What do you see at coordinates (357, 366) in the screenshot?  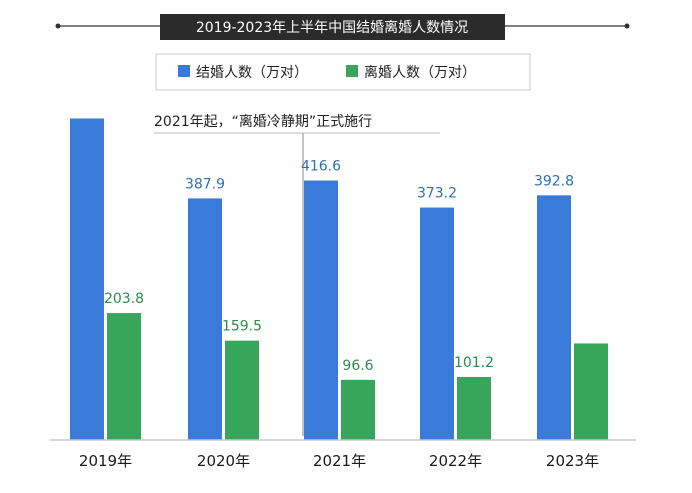 I see `value-label-divorce-2: 96.6` at bounding box center [357, 366].